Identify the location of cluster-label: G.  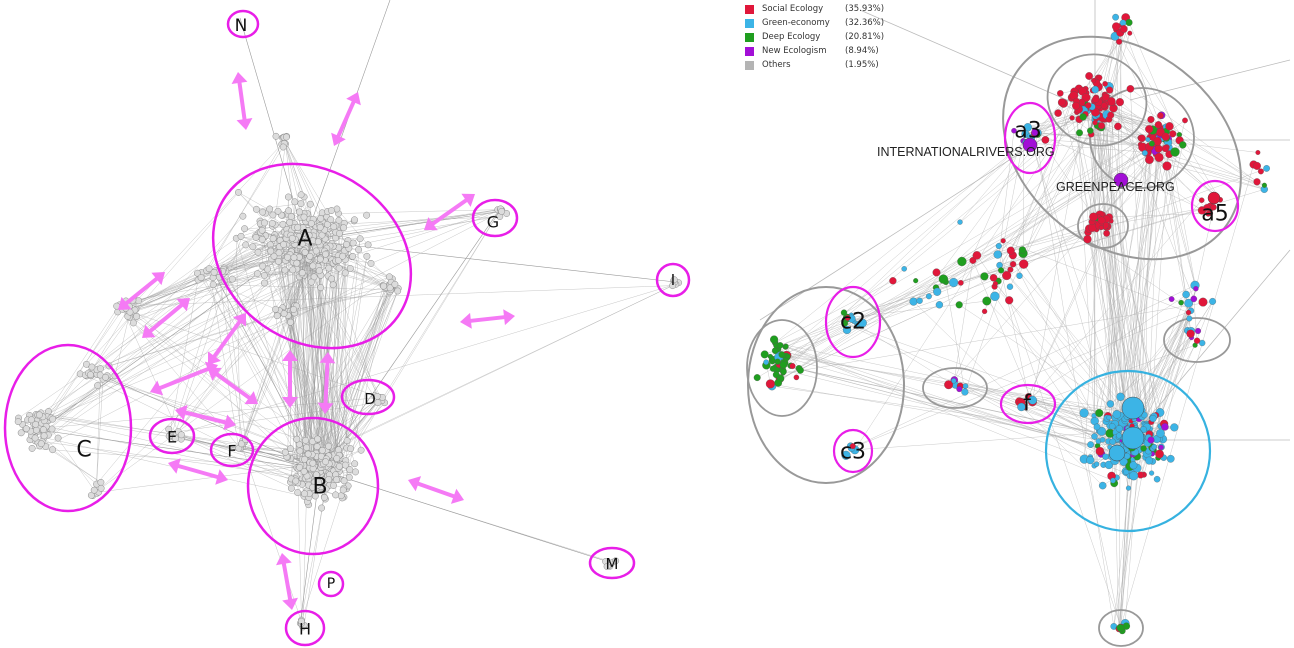
(493, 222).